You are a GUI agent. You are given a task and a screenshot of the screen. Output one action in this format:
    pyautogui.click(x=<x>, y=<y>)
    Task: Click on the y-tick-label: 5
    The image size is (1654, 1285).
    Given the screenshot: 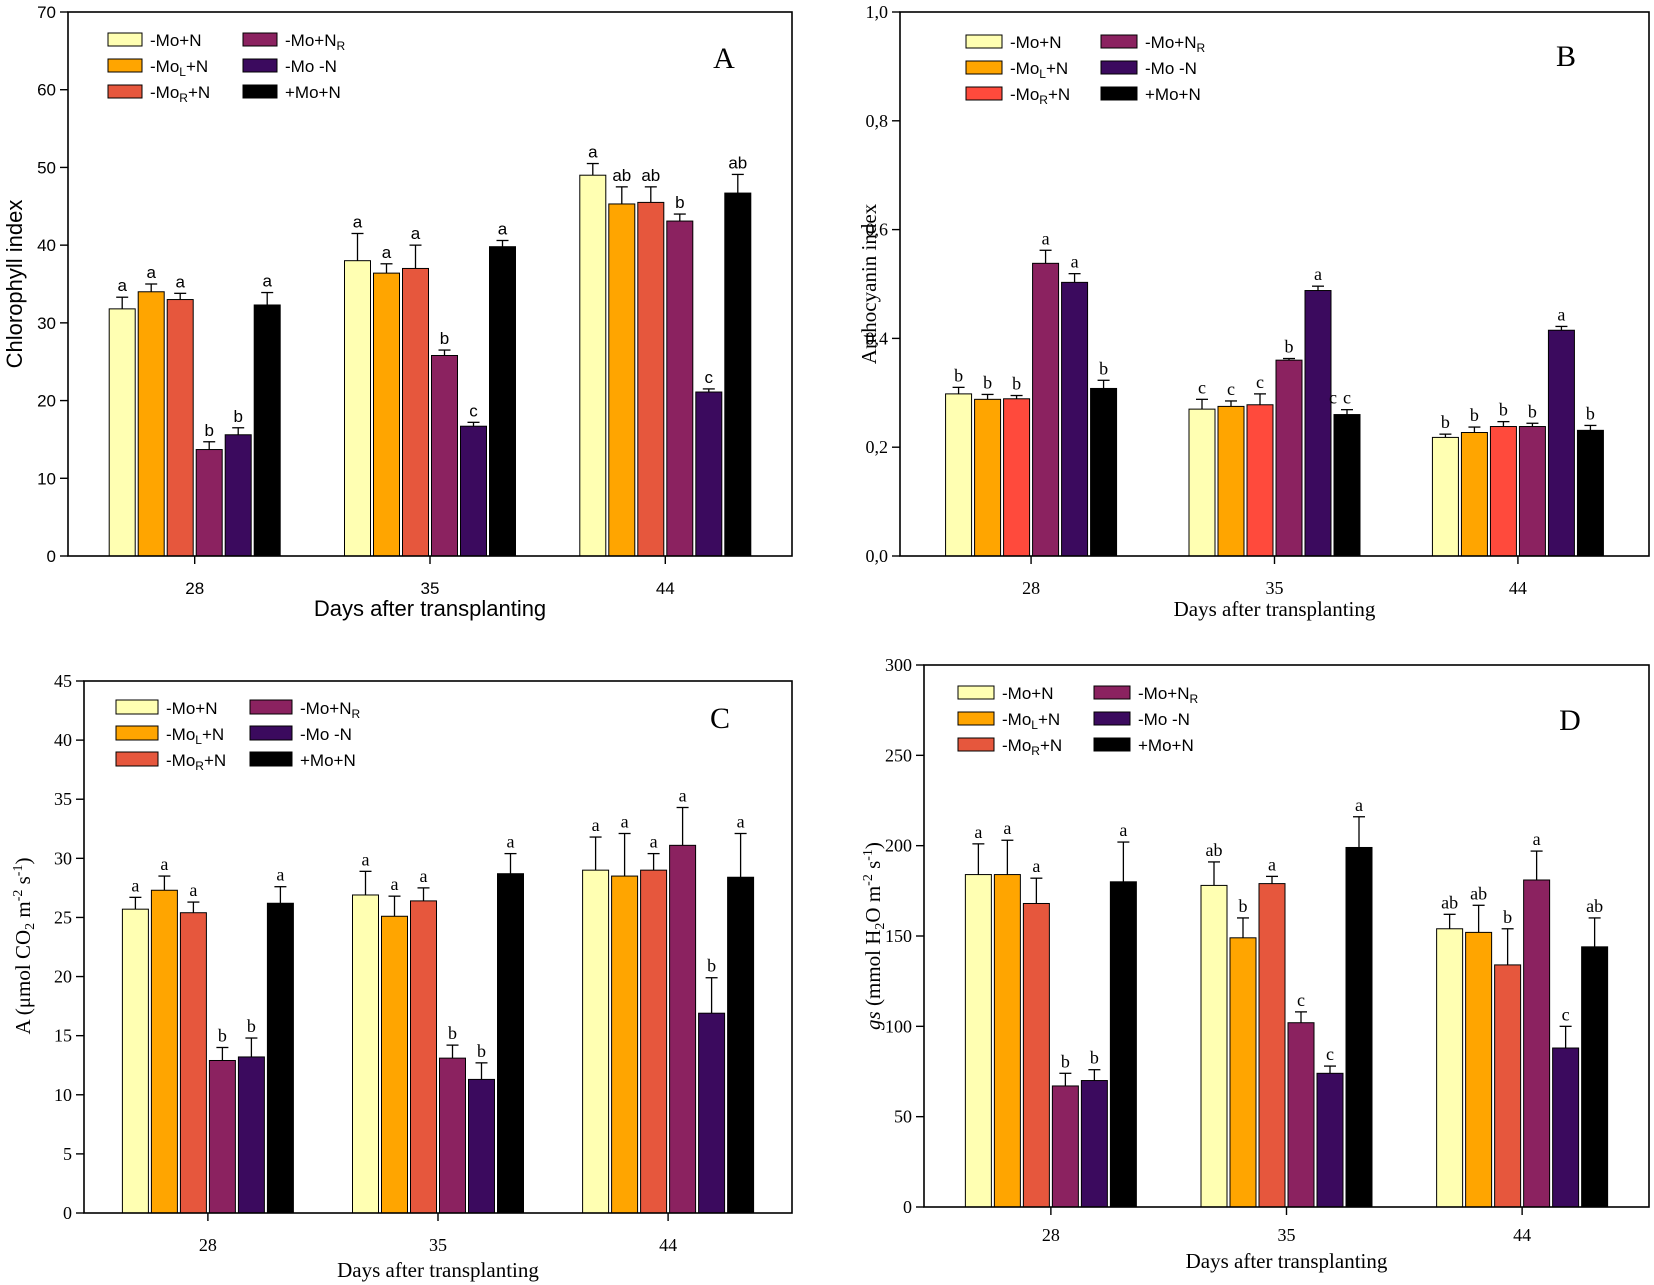 What is the action you would take?
    pyautogui.click(x=67, y=1154)
    